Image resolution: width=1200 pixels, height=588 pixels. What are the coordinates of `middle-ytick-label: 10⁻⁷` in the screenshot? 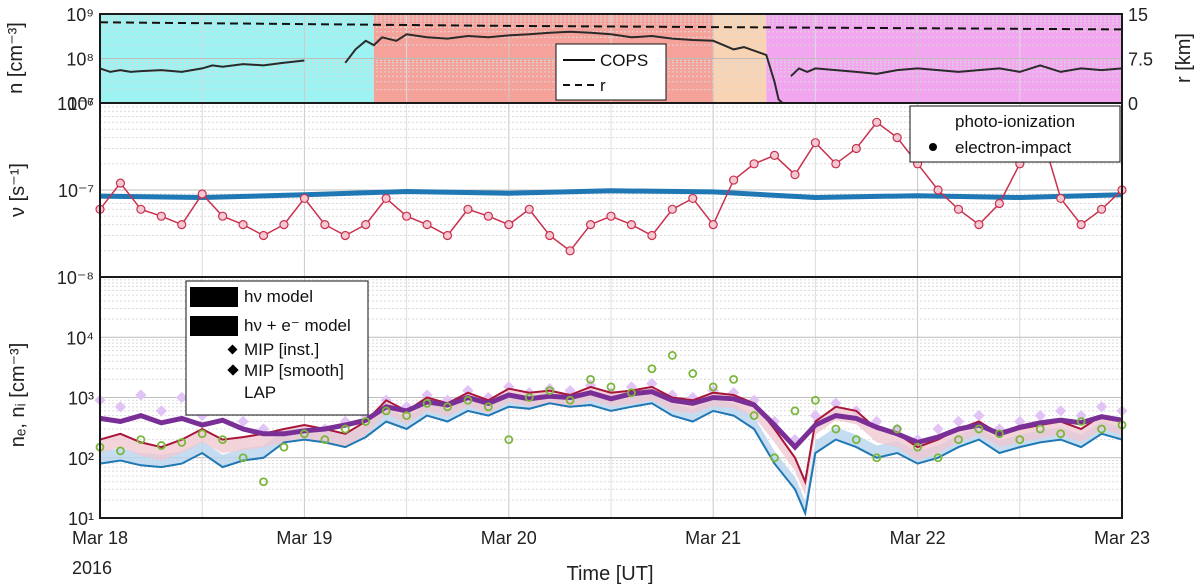 It's located at (76, 191).